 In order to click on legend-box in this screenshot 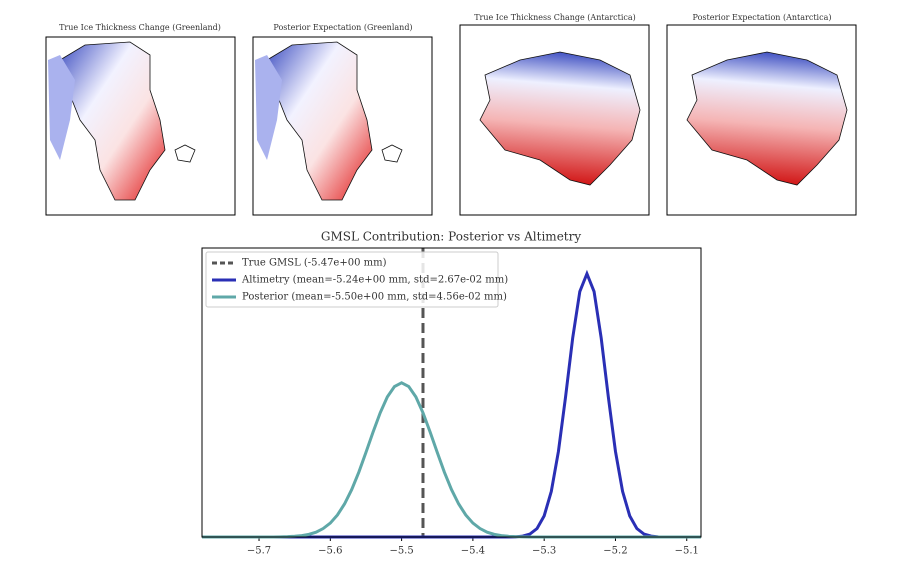, I will do `click(352, 279)`.